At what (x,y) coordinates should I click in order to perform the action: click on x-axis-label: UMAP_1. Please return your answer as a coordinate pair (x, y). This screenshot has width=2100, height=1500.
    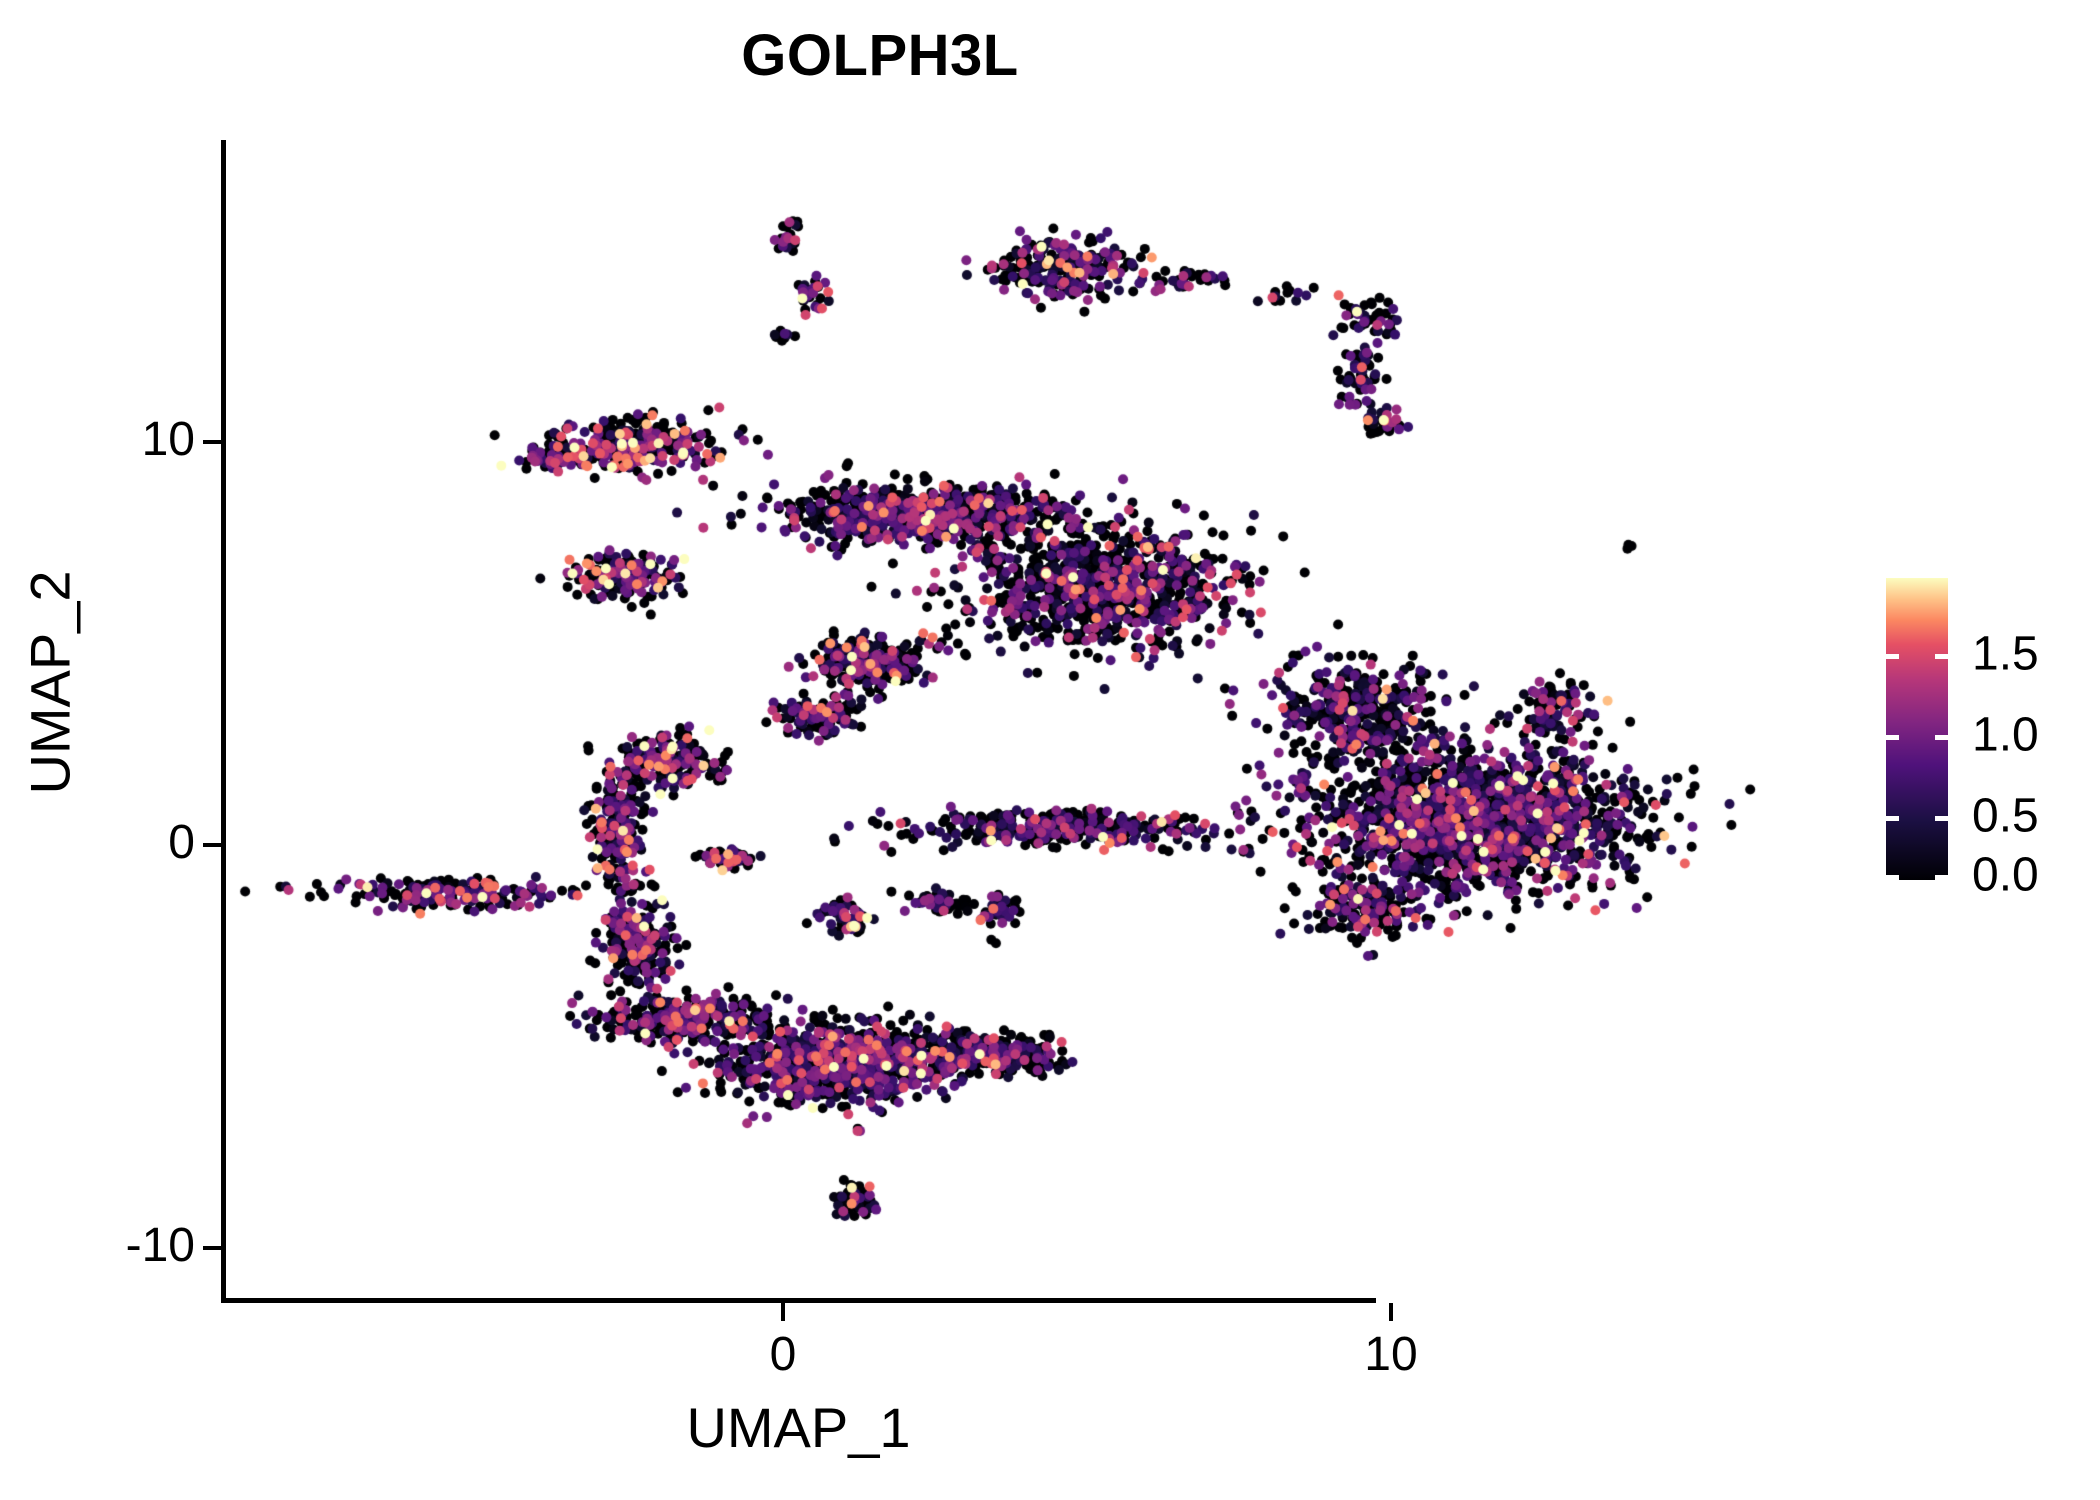
    Looking at the image, I should click on (798, 1427).